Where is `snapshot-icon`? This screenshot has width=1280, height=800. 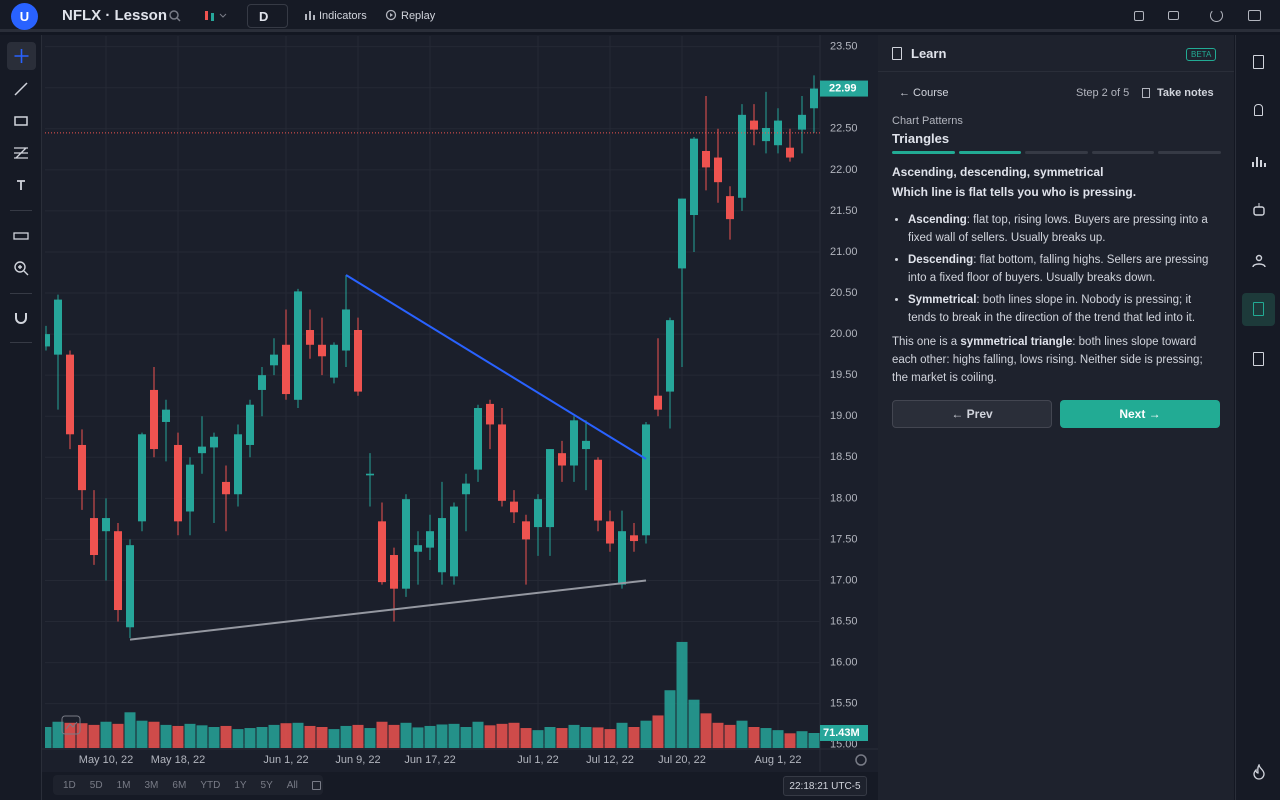
snapshot-icon is located at coordinates (1254, 15).